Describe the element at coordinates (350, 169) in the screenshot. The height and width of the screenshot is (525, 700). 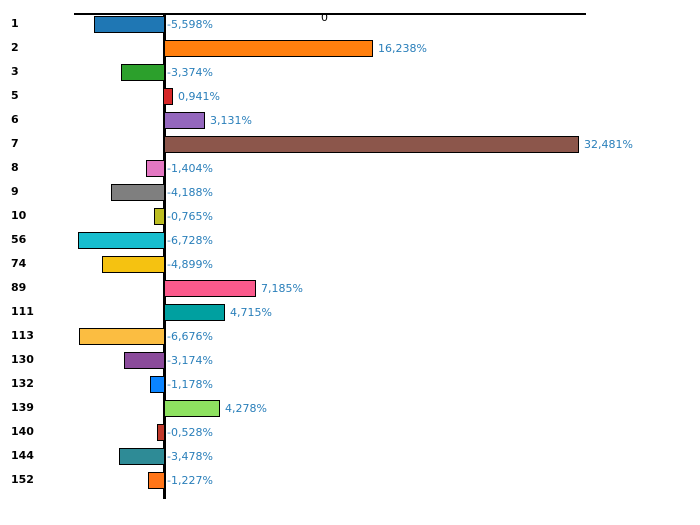
I see `chart-row: 8 -1,404%` at that location.